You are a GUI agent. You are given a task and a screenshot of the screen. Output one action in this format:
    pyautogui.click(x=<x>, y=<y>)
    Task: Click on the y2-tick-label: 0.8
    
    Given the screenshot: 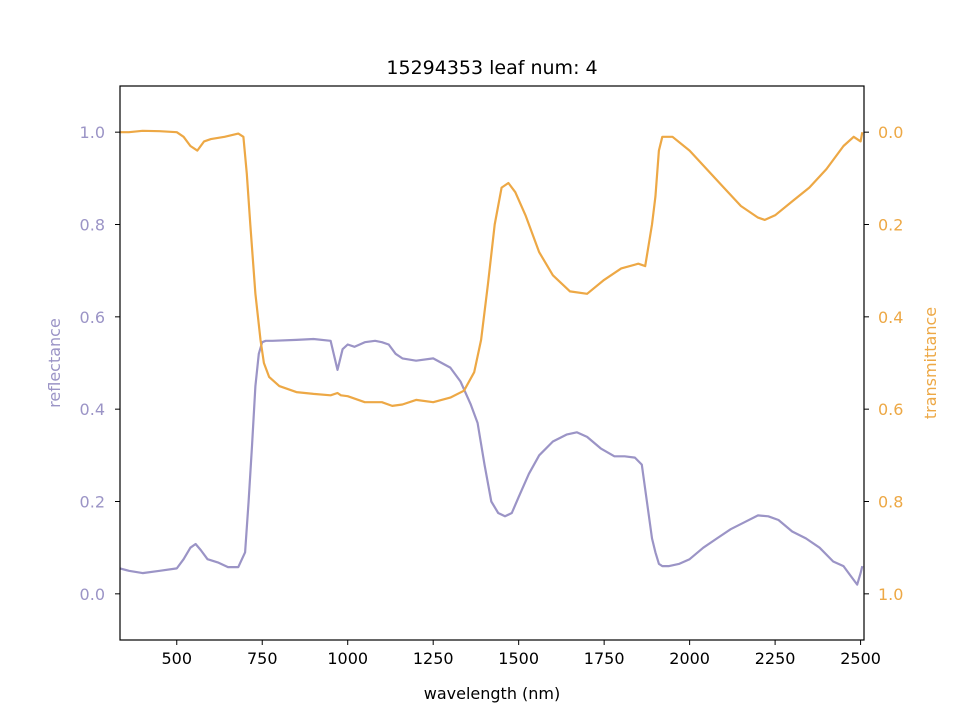 What is the action you would take?
    pyautogui.click(x=890, y=502)
    